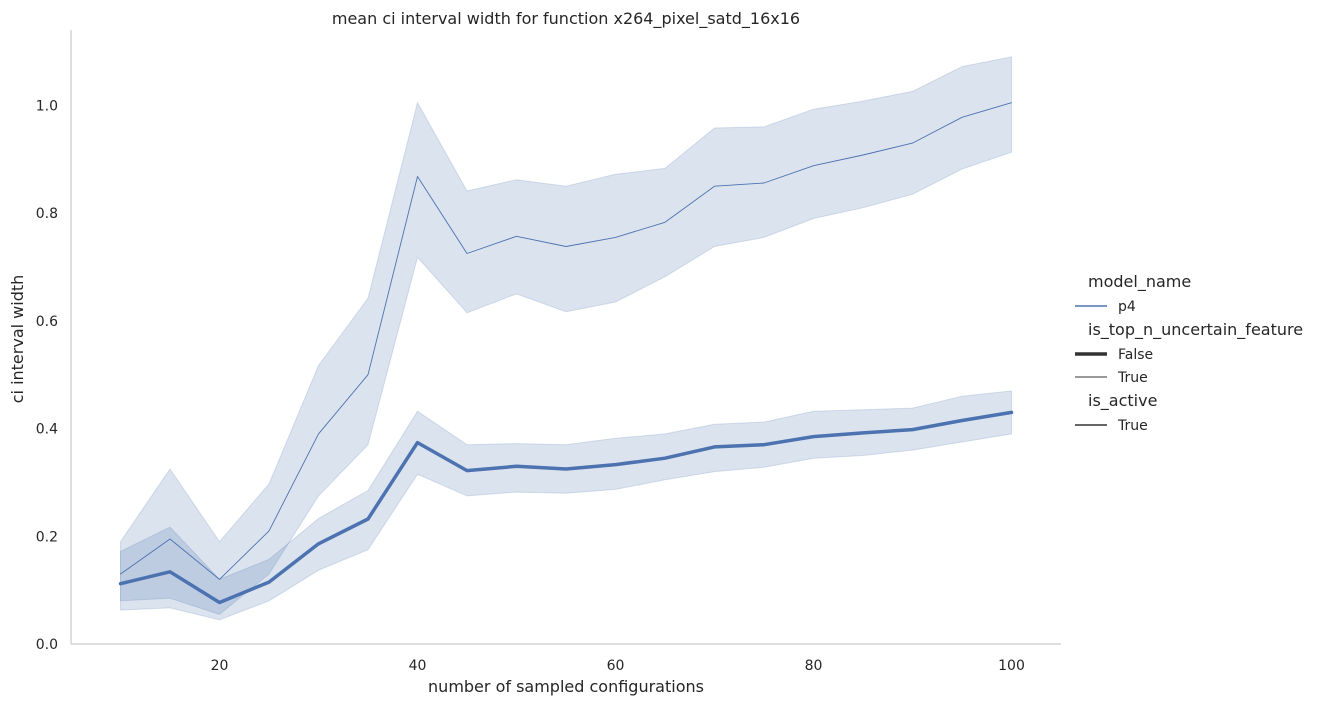 This screenshot has width=1324, height=706. What do you see at coordinates (1122, 401) in the screenshot?
I see `legend-title: is_active` at bounding box center [1122, 401].